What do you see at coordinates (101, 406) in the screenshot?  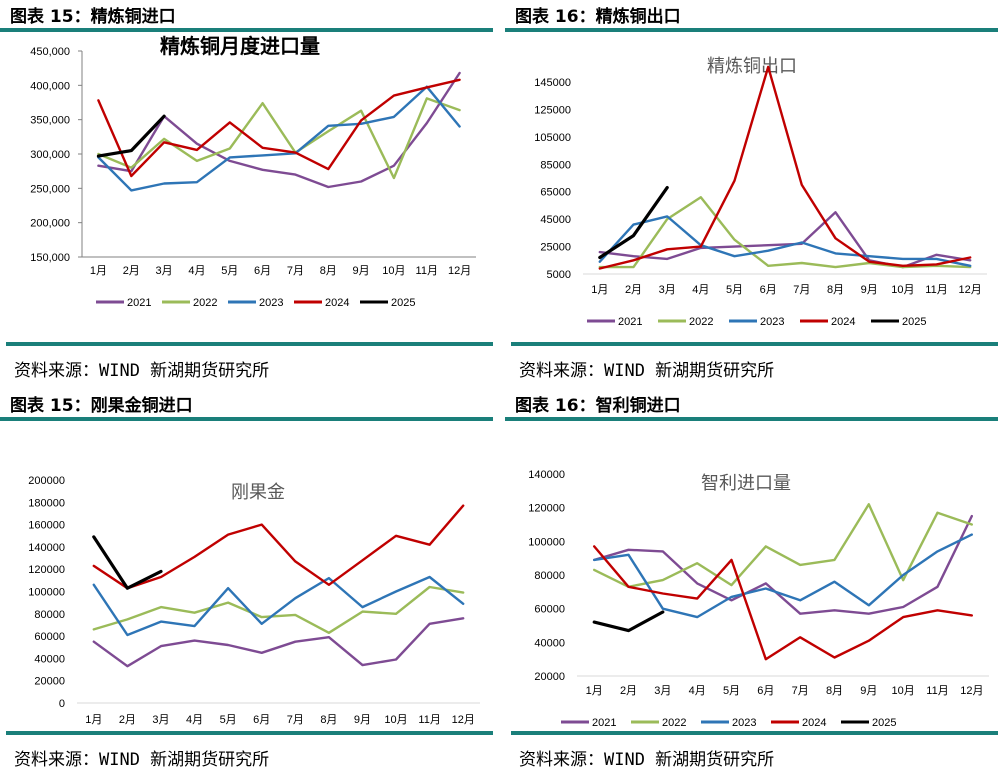 I see `panel-header: 图表 15：刚果金铜进口` at bounding box center [101, 406].